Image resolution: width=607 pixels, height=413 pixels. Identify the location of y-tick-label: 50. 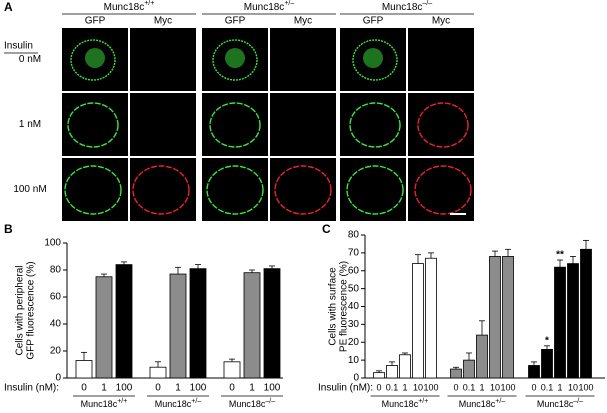
(354, 288).